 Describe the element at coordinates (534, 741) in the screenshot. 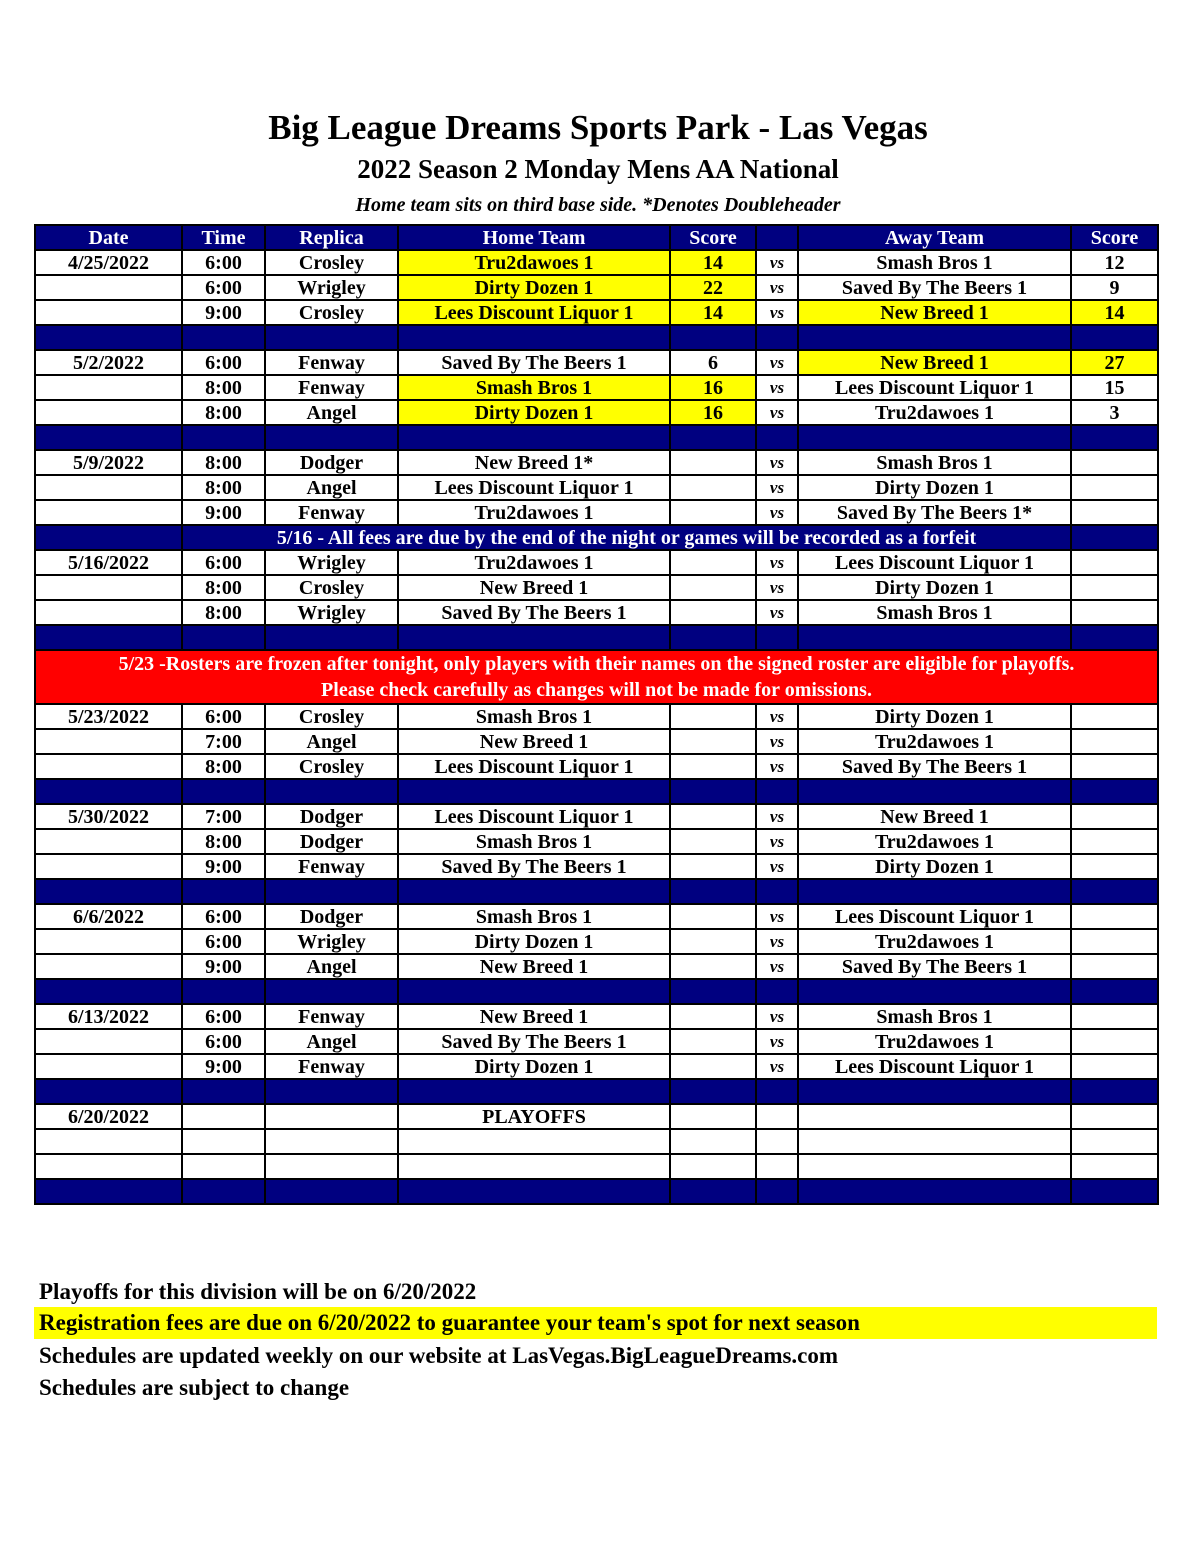

I see `home-team-cell: New Breed 1` at that location.